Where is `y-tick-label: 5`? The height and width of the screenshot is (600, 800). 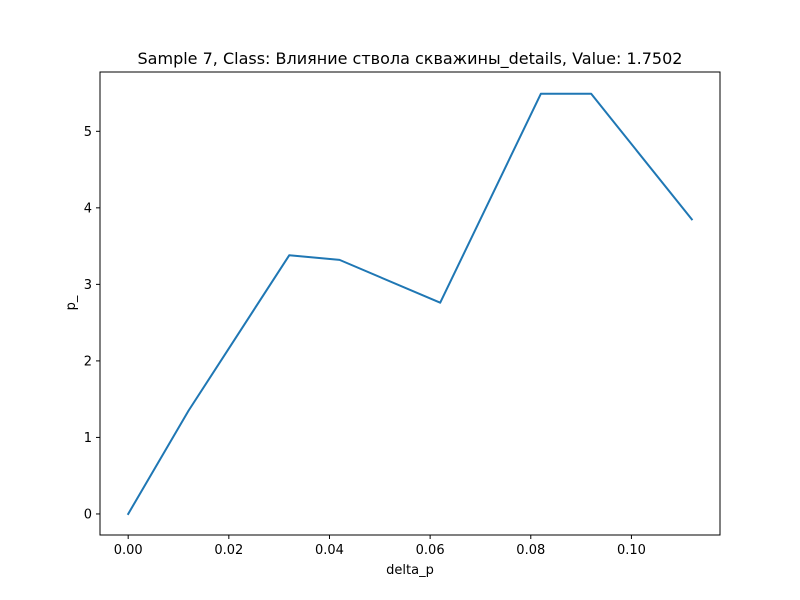
y-tick-label: 5 is located at coordinates (88, 132).